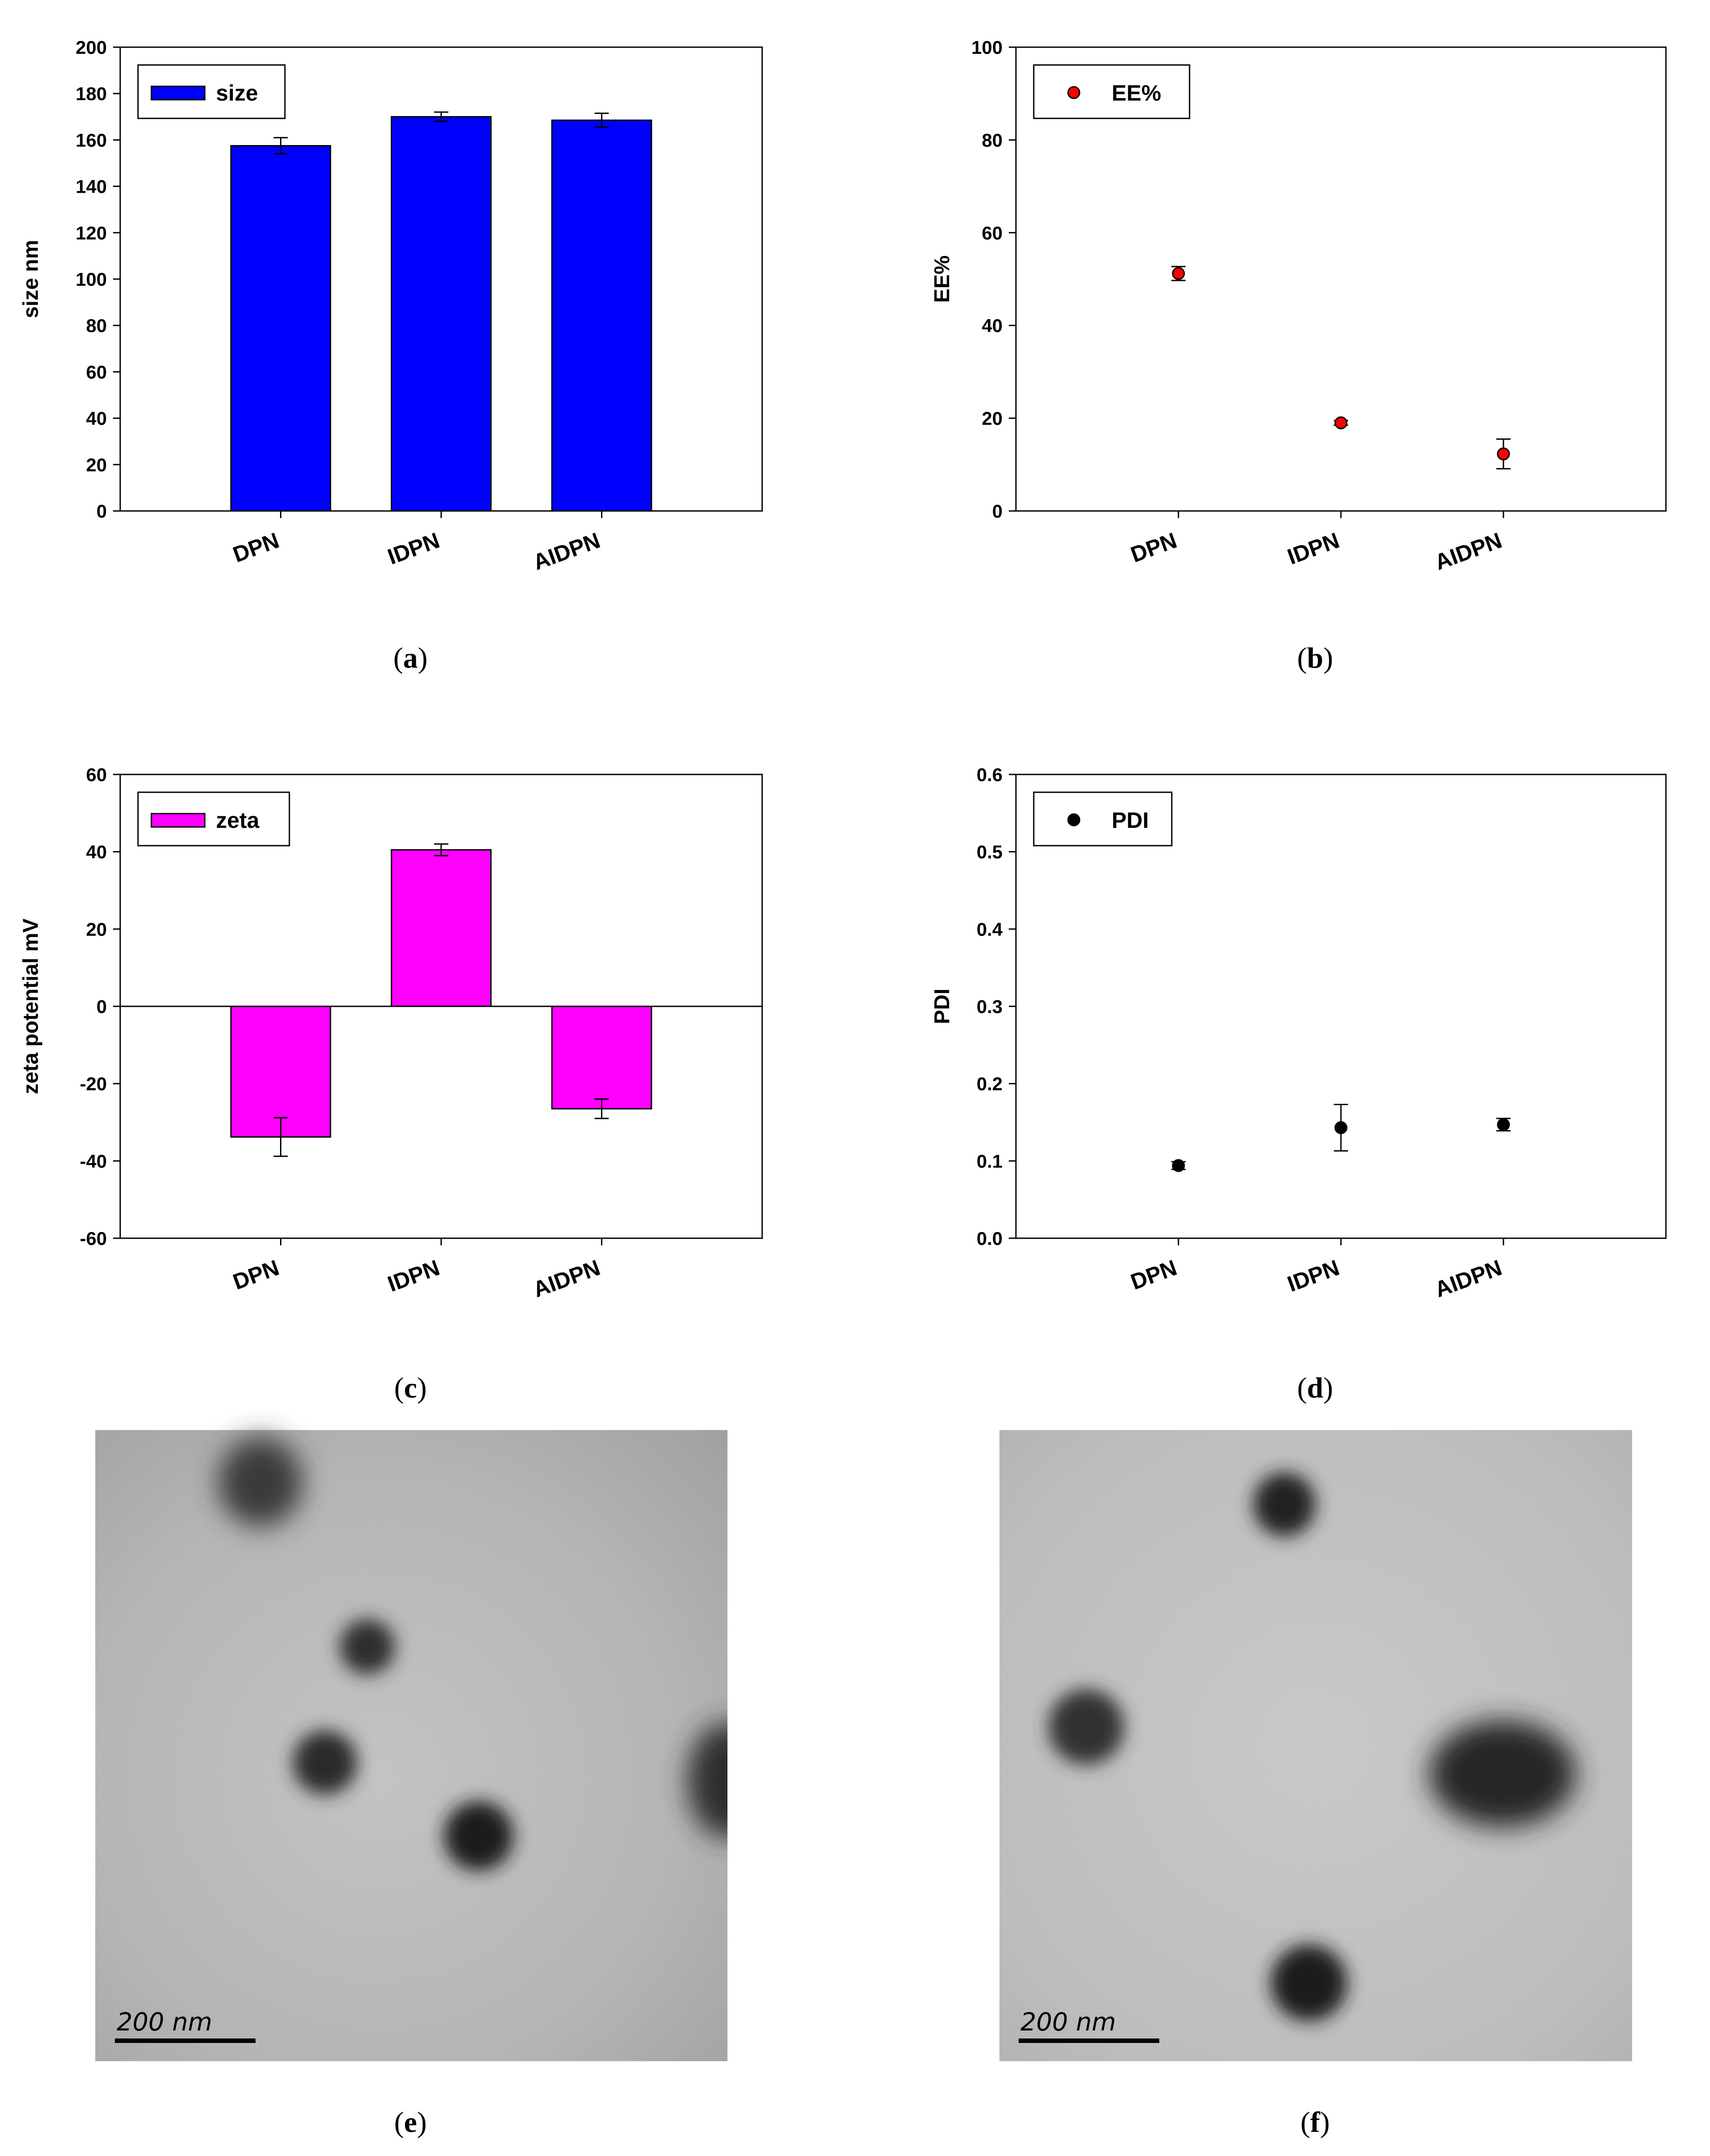 This screenshot has width=1710, height=2156. I want to click on legend-label: zeta, so click(238, 820).